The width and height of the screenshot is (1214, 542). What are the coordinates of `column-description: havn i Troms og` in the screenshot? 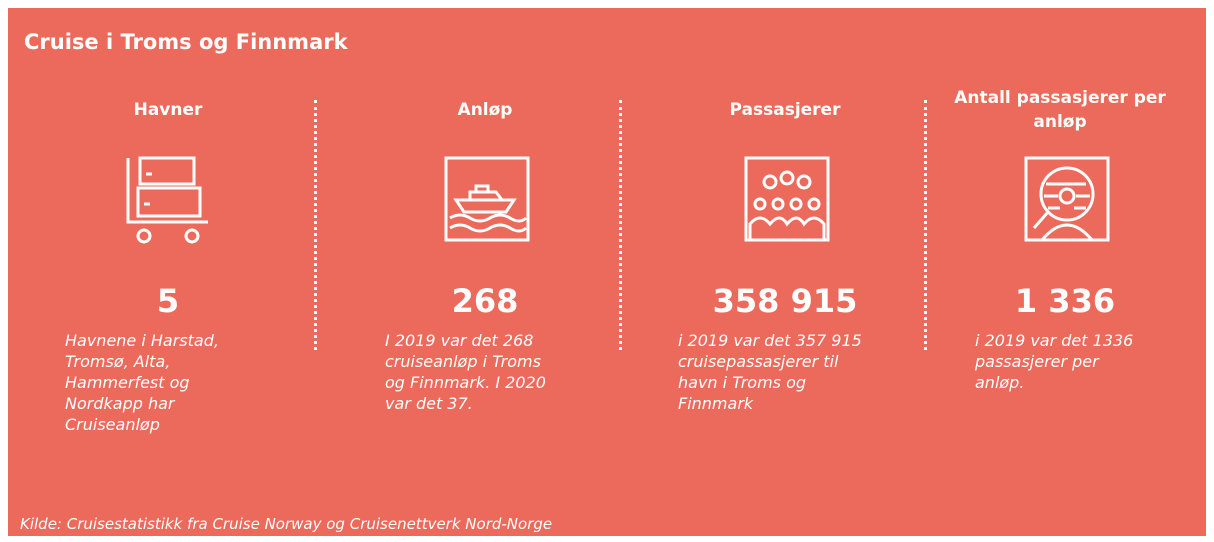 It's located at (742, 382).